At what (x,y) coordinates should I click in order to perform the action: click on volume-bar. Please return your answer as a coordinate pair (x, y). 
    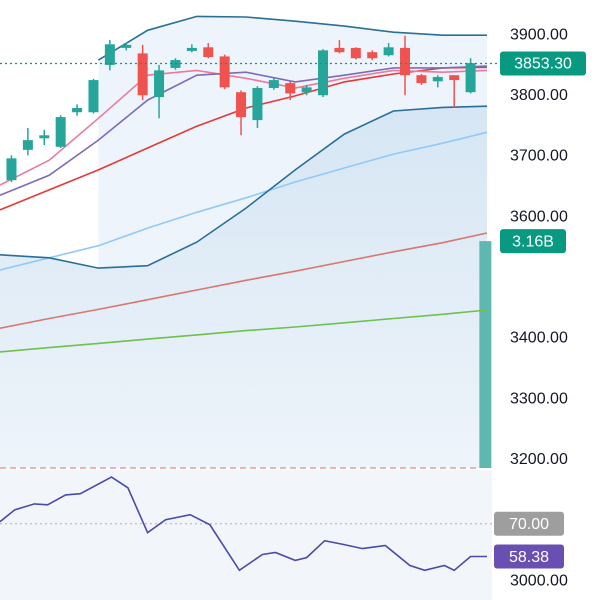
    Looking at the image, I should click on (485, 354).